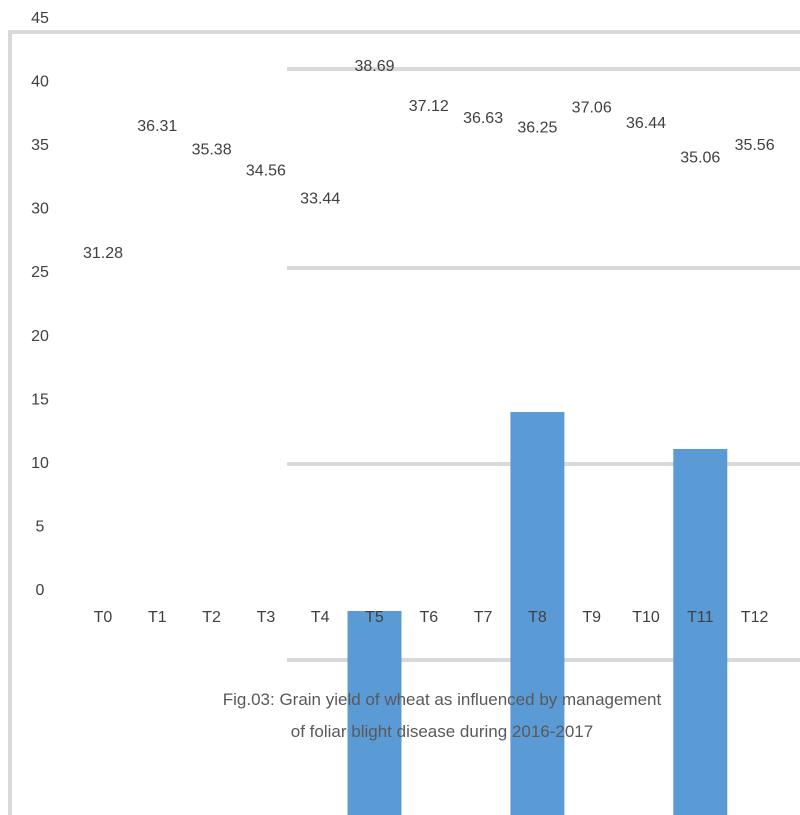 The height and width of the screenshot is (815, 800). Describe the element at coordinates (266, 617) in the screenshot. I see `x-tick-label: T3` at that location.